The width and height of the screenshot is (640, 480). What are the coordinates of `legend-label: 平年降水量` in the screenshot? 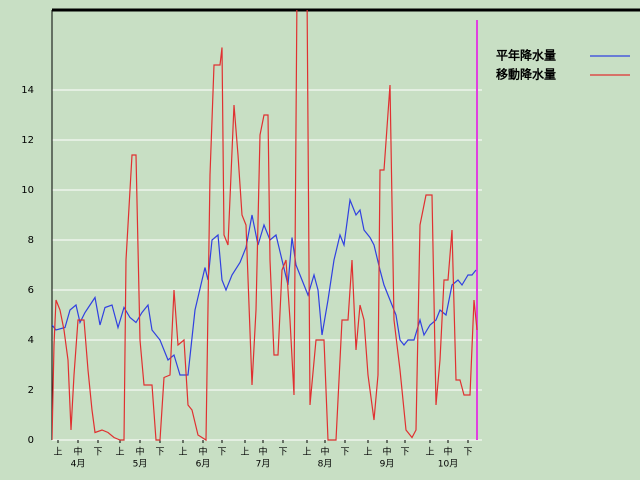 It's located at (526, 55).